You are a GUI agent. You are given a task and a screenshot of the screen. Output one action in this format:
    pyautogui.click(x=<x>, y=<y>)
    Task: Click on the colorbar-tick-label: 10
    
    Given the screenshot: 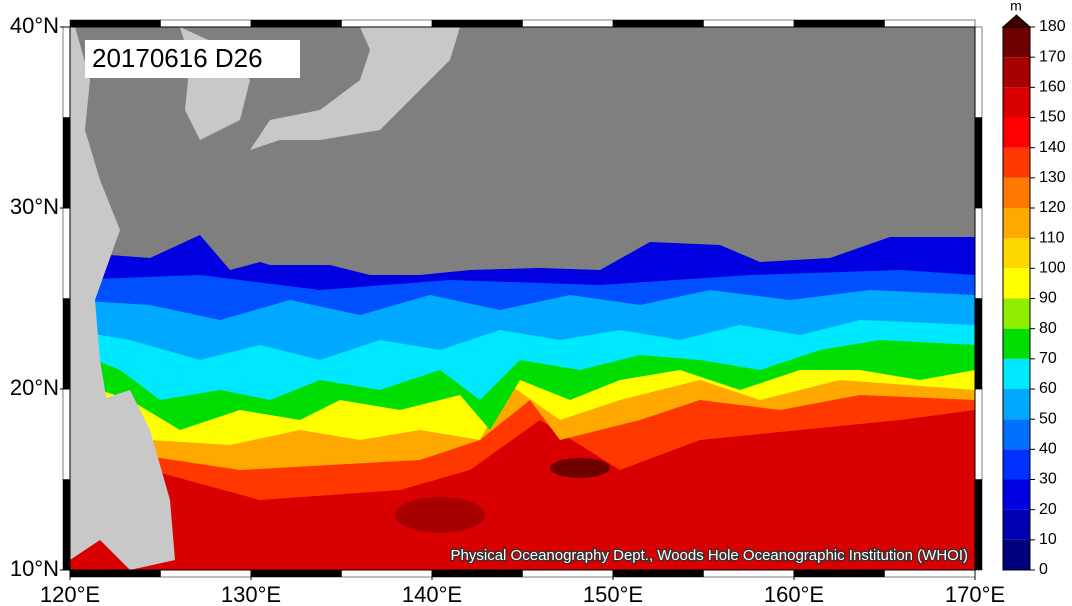 What is the action you would take?
    pyautogui.click(x=1048, y=539)
    